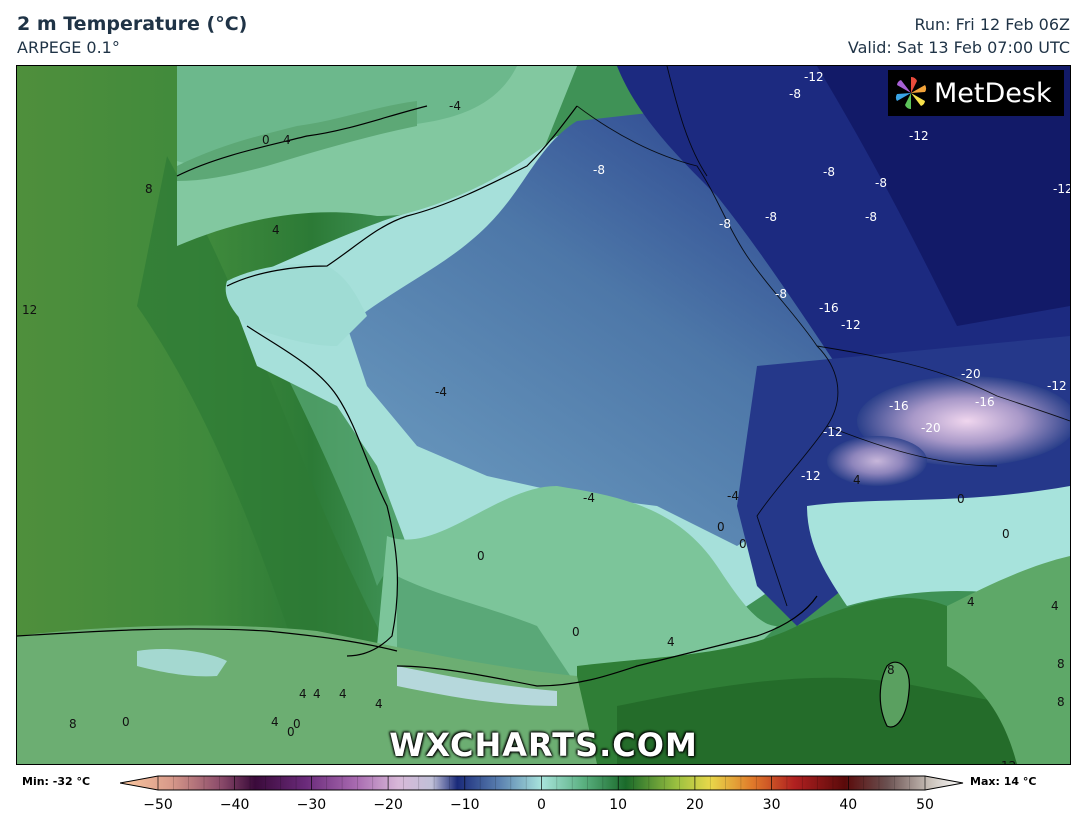  I want to click on map-title: 2 m Temperature (°C), so click(132, 24).